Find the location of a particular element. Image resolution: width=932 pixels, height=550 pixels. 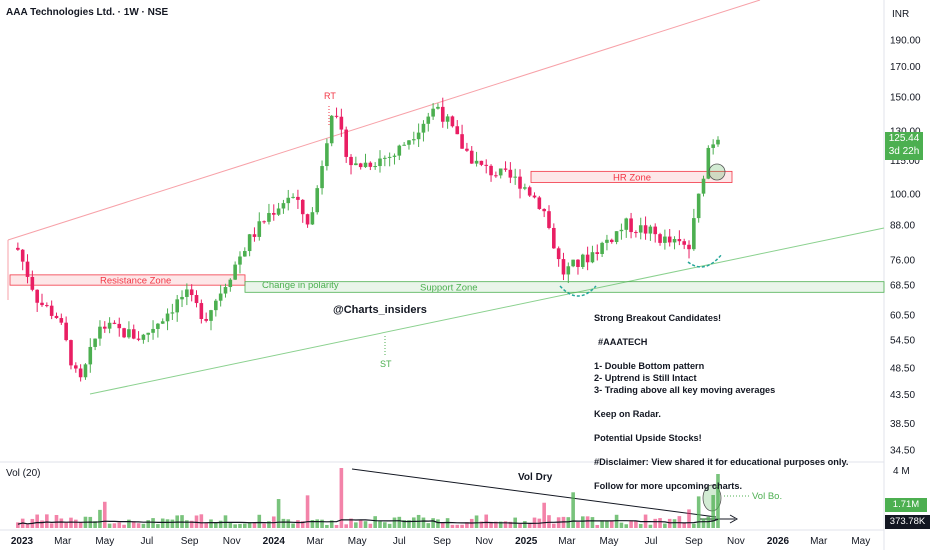

volume-indicator-label: Vol (20) is located at coordinates (23, 473).